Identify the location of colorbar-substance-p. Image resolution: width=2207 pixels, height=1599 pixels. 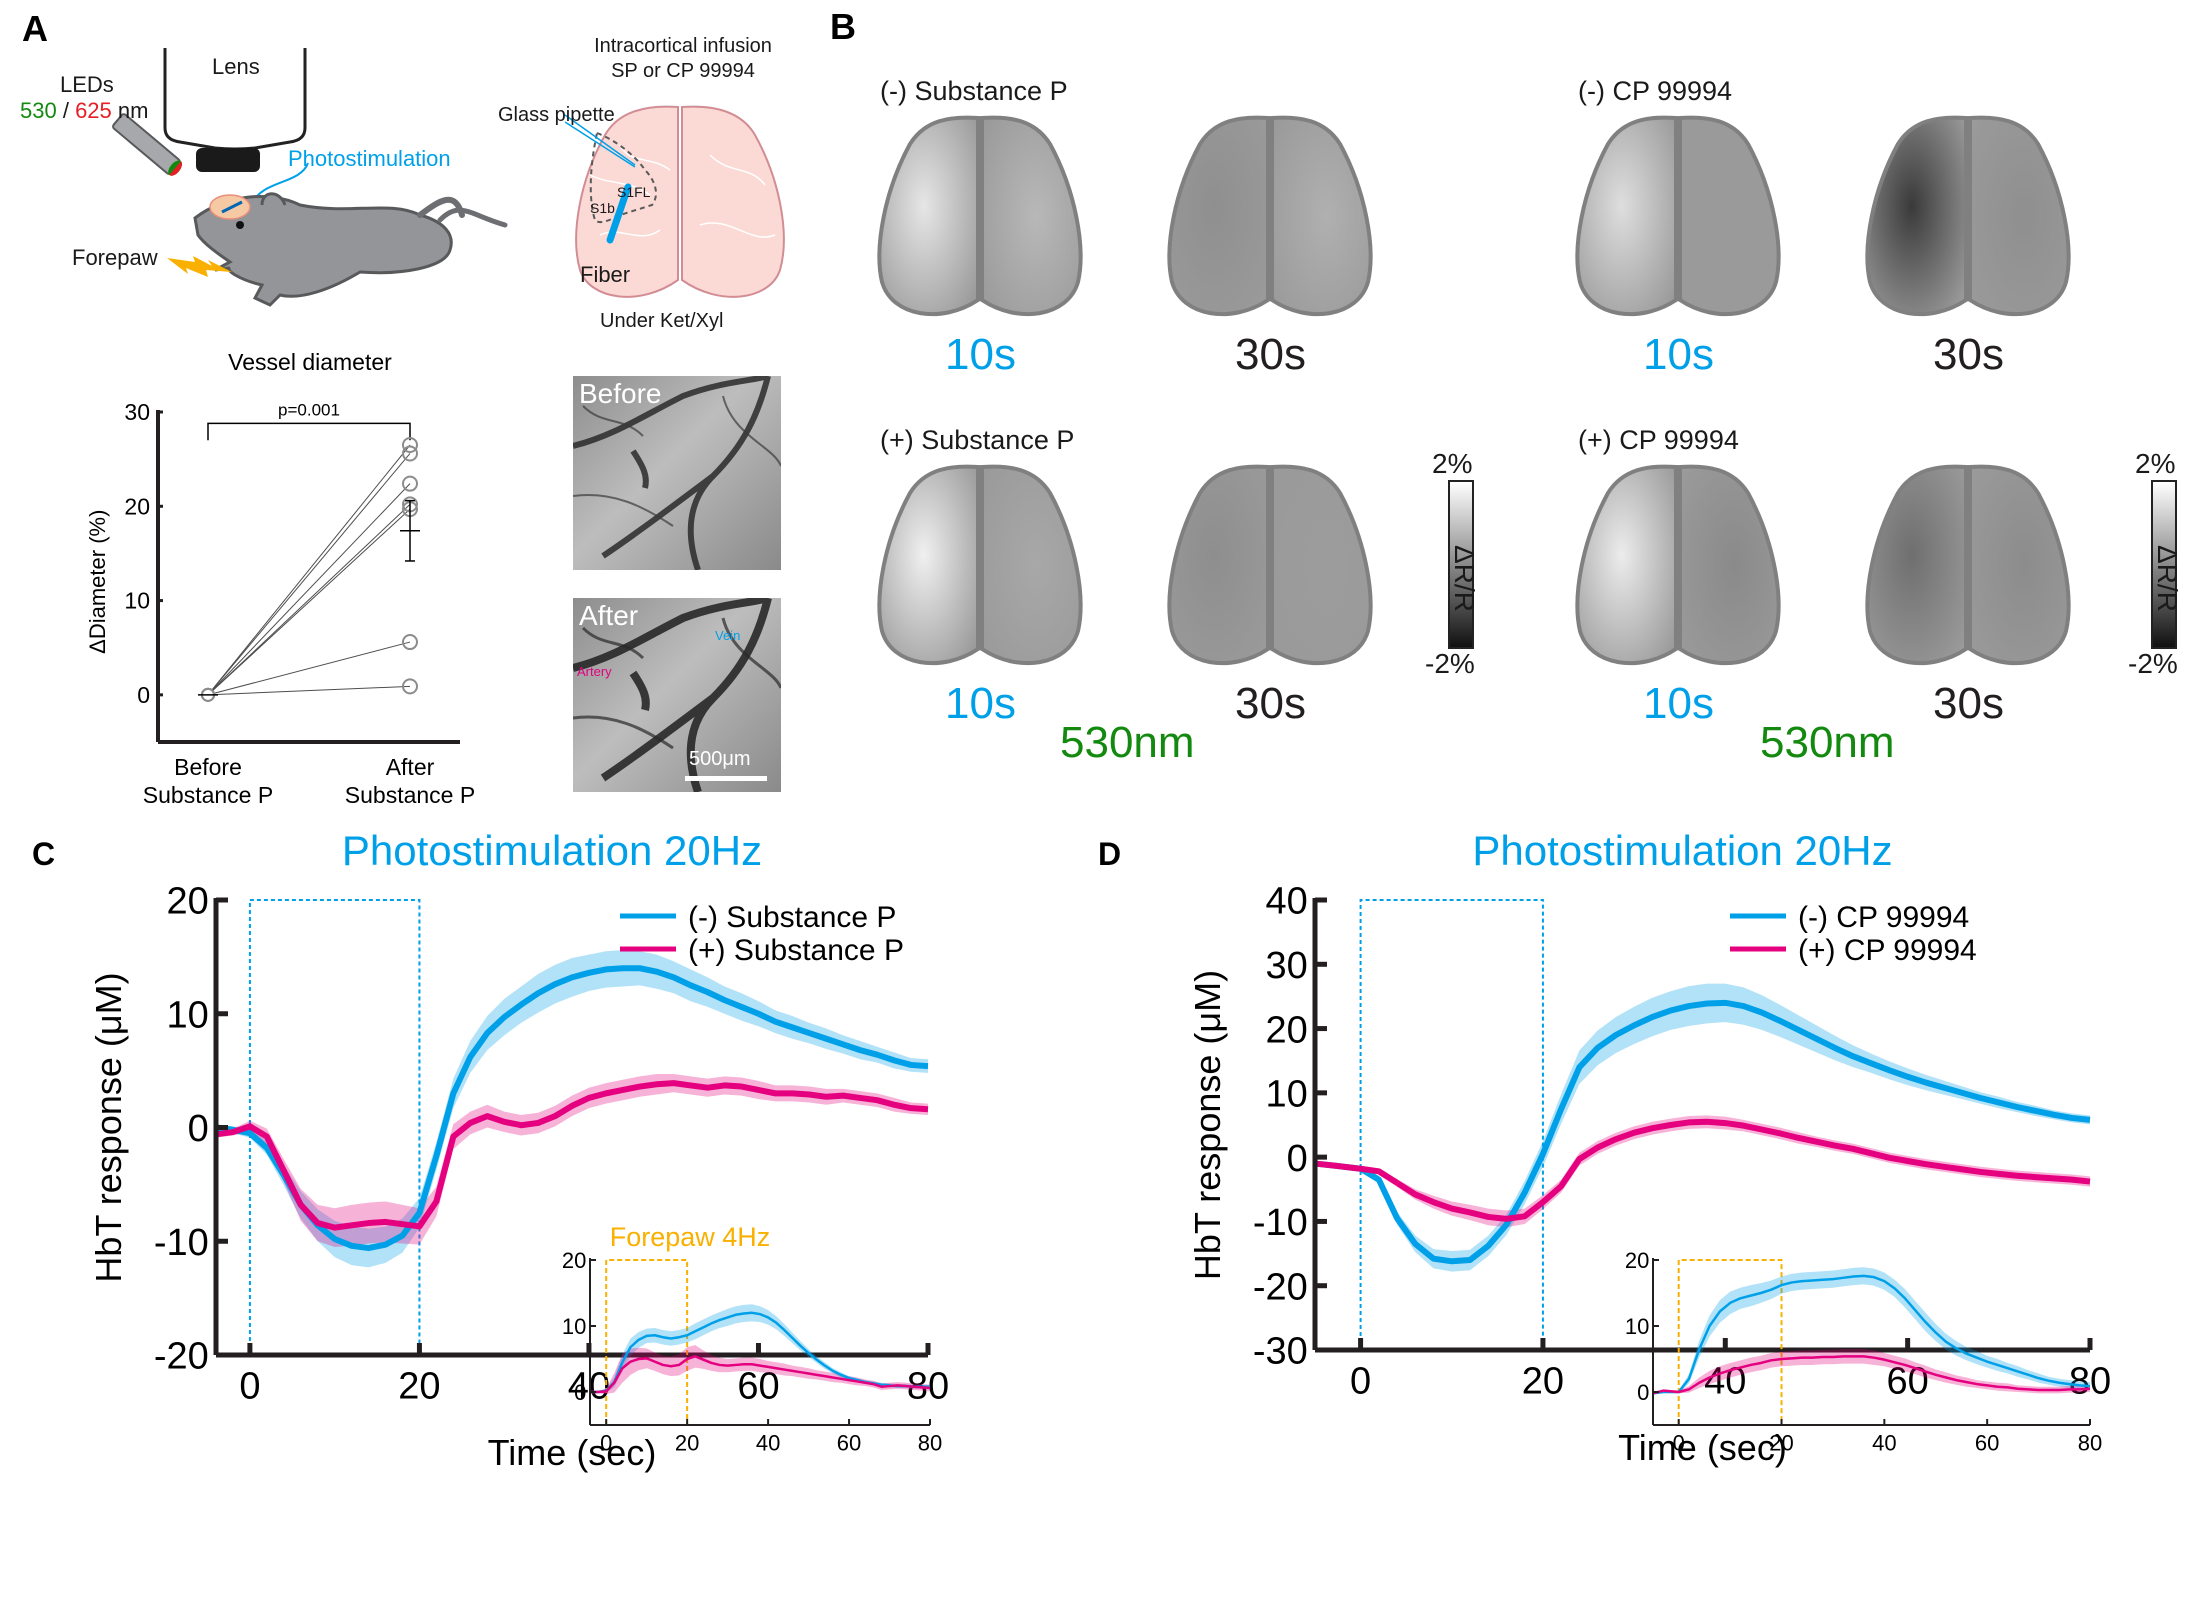
(1461, 564).